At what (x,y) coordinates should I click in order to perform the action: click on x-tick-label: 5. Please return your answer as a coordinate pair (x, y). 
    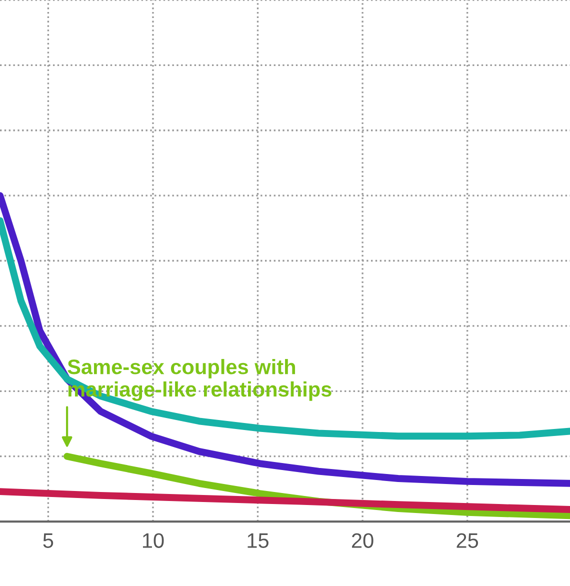
    Looking at the image, I should click on (48, 540).